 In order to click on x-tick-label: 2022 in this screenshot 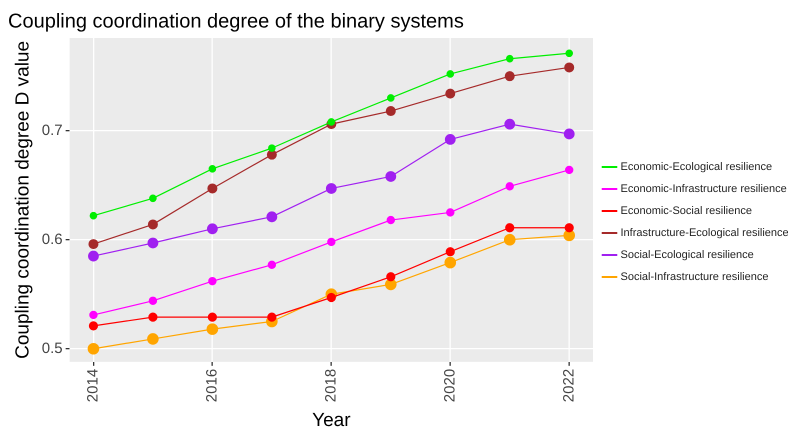, I will do `click(569, 385)`.